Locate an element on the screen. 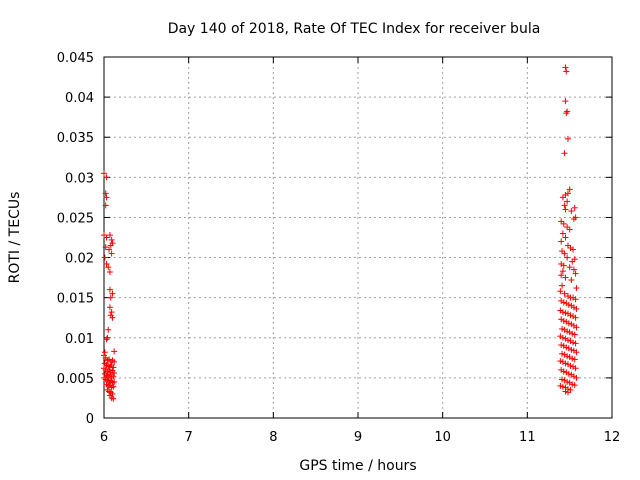 This screenshot has height=480, width=640. y-tick-label: 0.025 is located at coordinates (75, 218).